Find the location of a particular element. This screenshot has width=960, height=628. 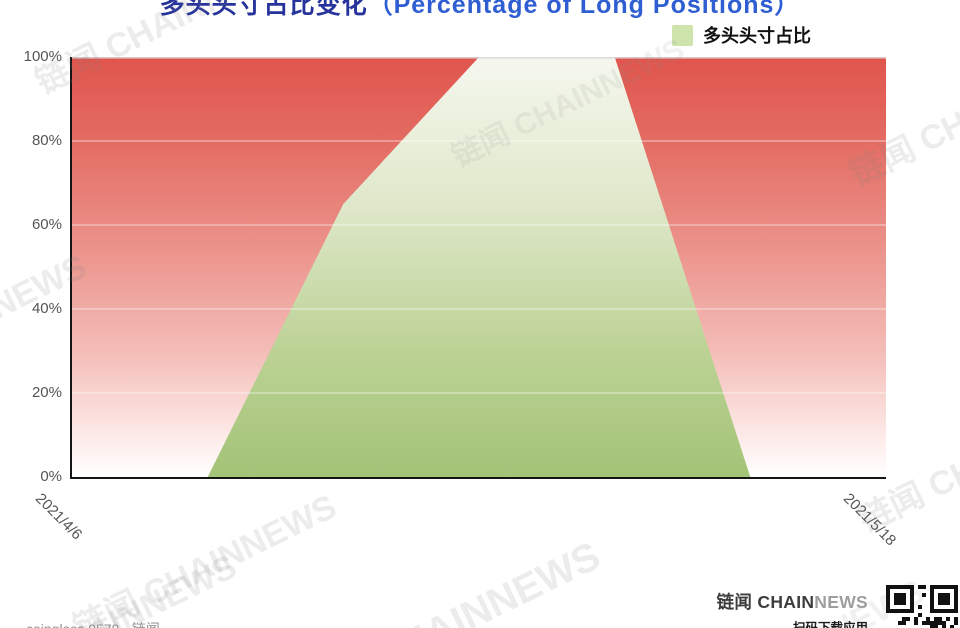

legend-swatch-long-position is located at coordinates (682, 35).